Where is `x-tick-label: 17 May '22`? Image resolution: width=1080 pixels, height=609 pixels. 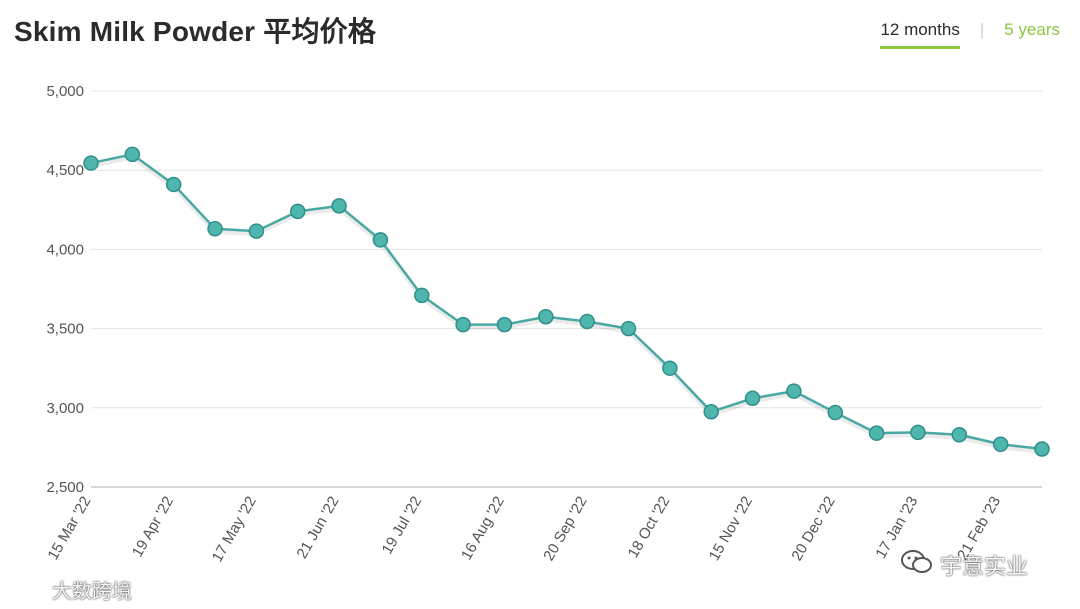
x-tick-label: 17 May '22 is located at coordinates (234, 530).